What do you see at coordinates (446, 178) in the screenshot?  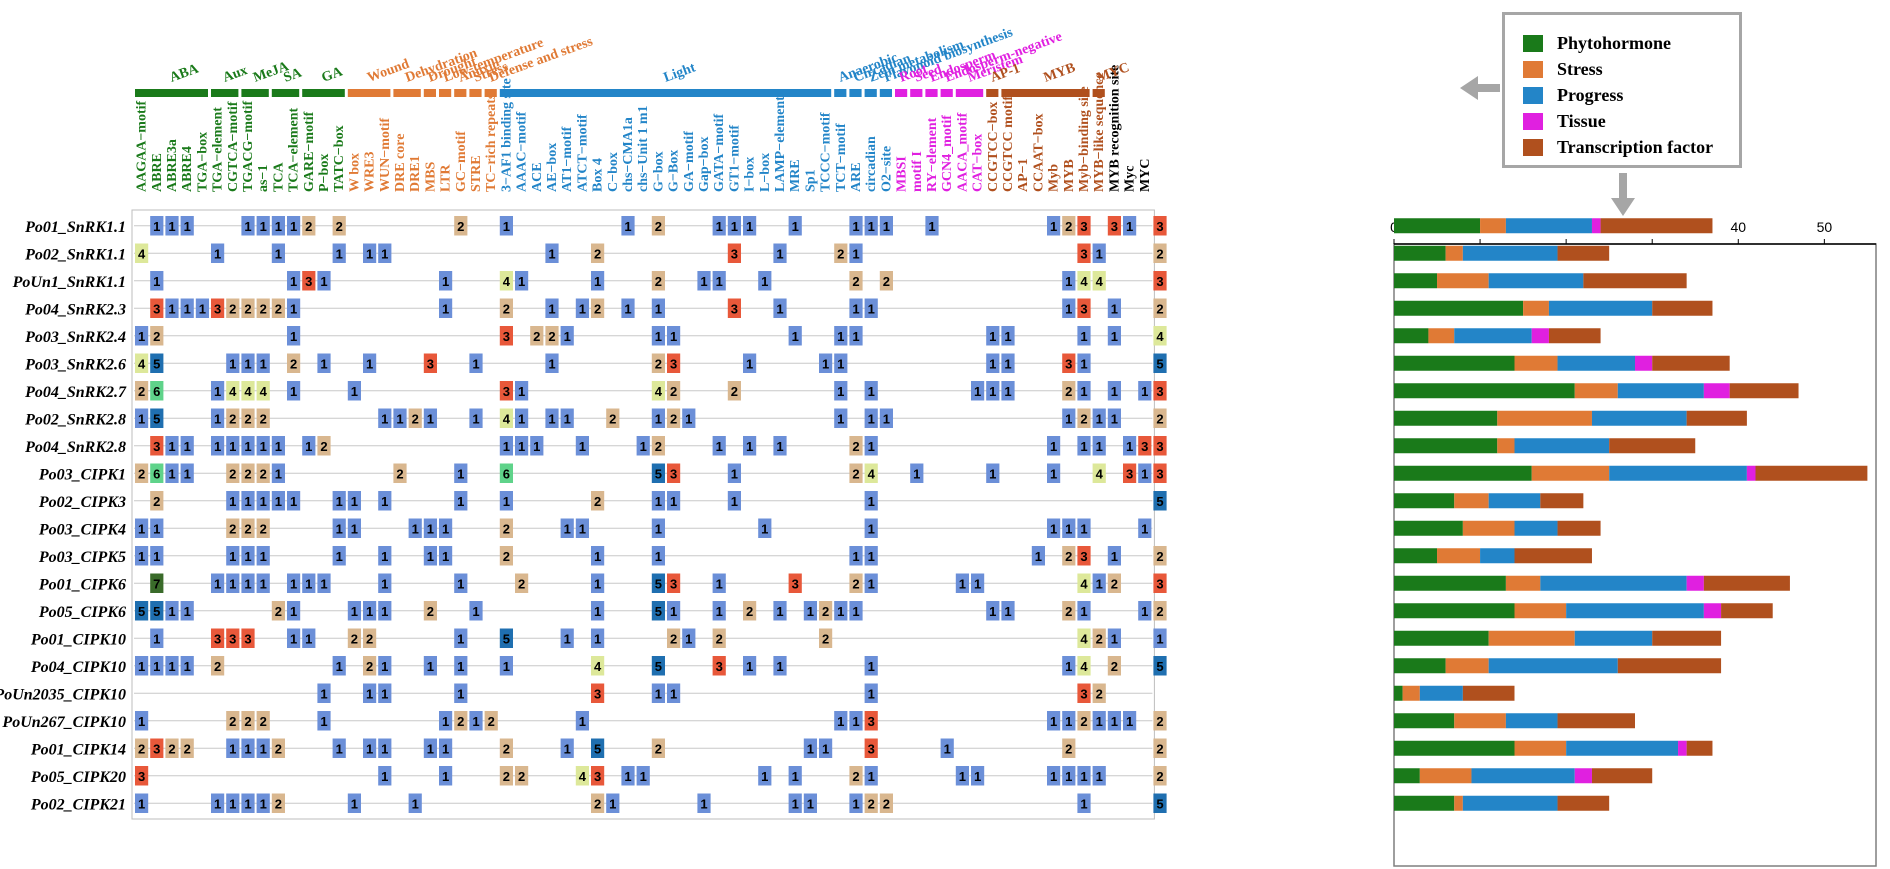 I see `element-label: LTR` at bounding box center [446, 178].